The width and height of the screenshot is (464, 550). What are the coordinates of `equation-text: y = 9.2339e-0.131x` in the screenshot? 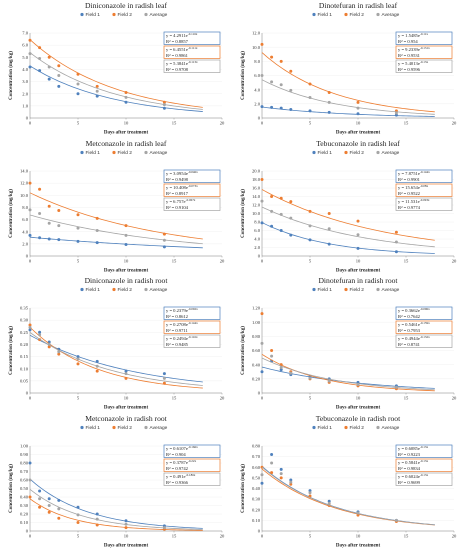 It's located at (414, 49).